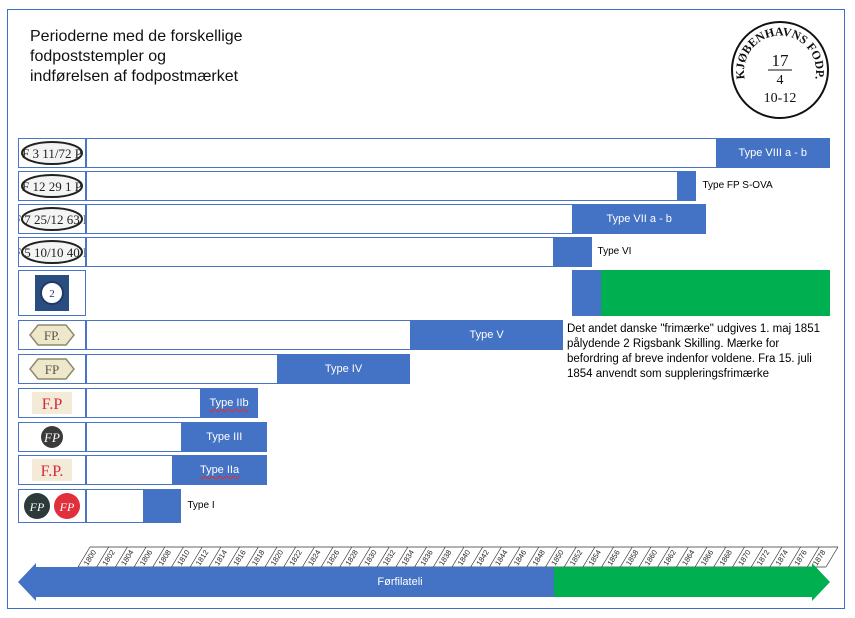  I want to click on year-tick-label: 1856, so click(613, 557).